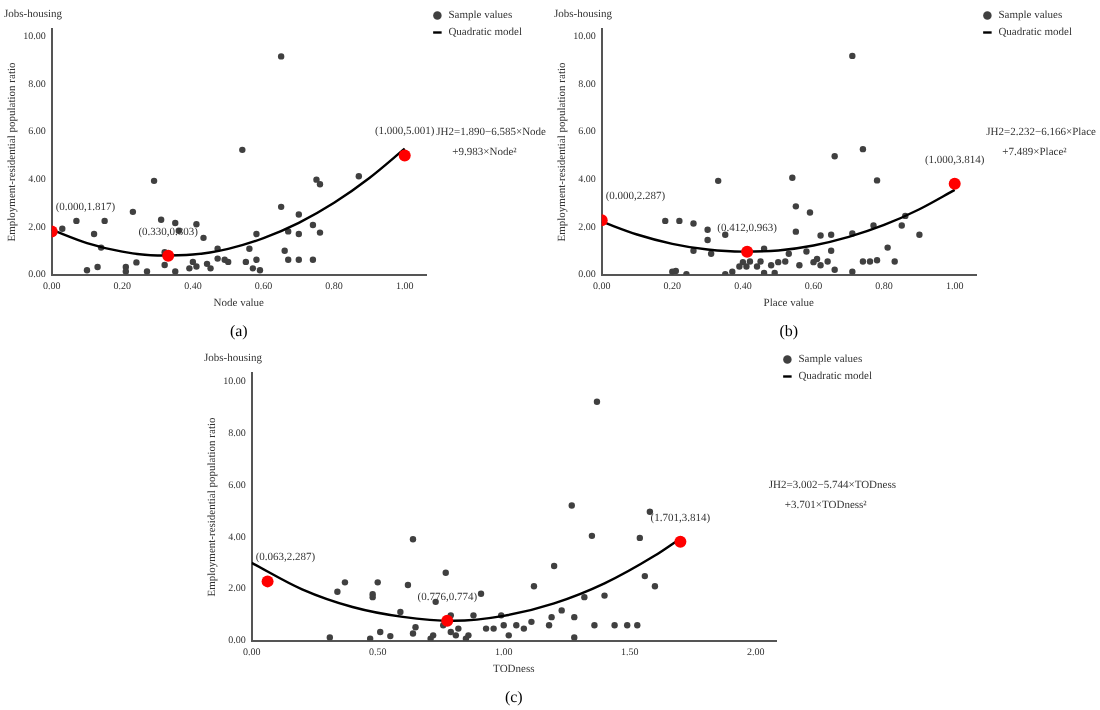 The image size is (1100, 710). I want to click on text: (b), so click(789, 331).